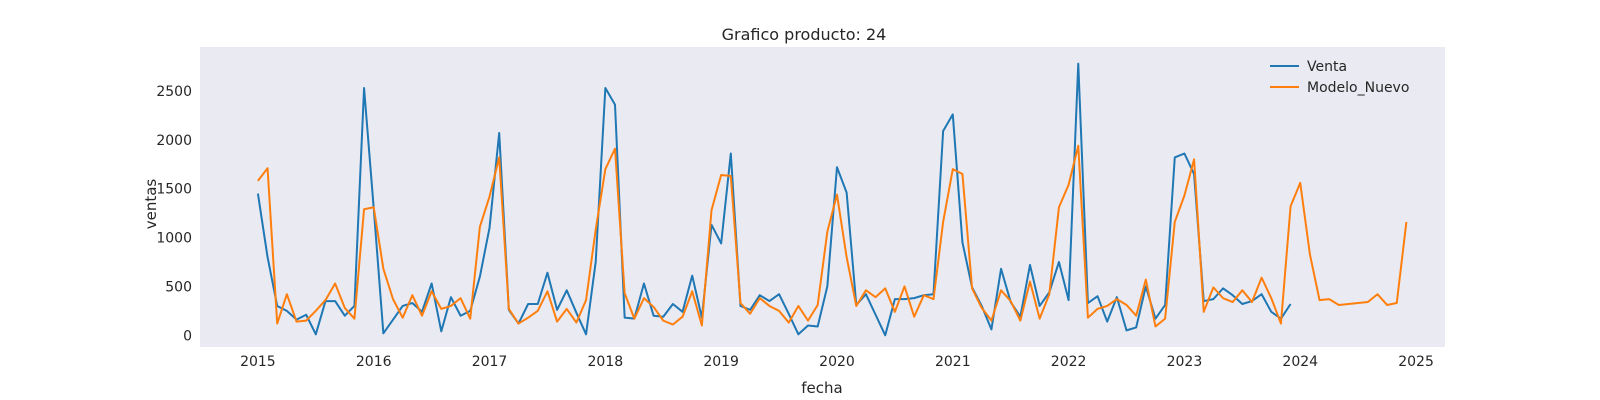  What do you see at coordinates (174, 92) in the screenshot?
I see `y-tick-label: 2500` at bounding box center [174, 92].